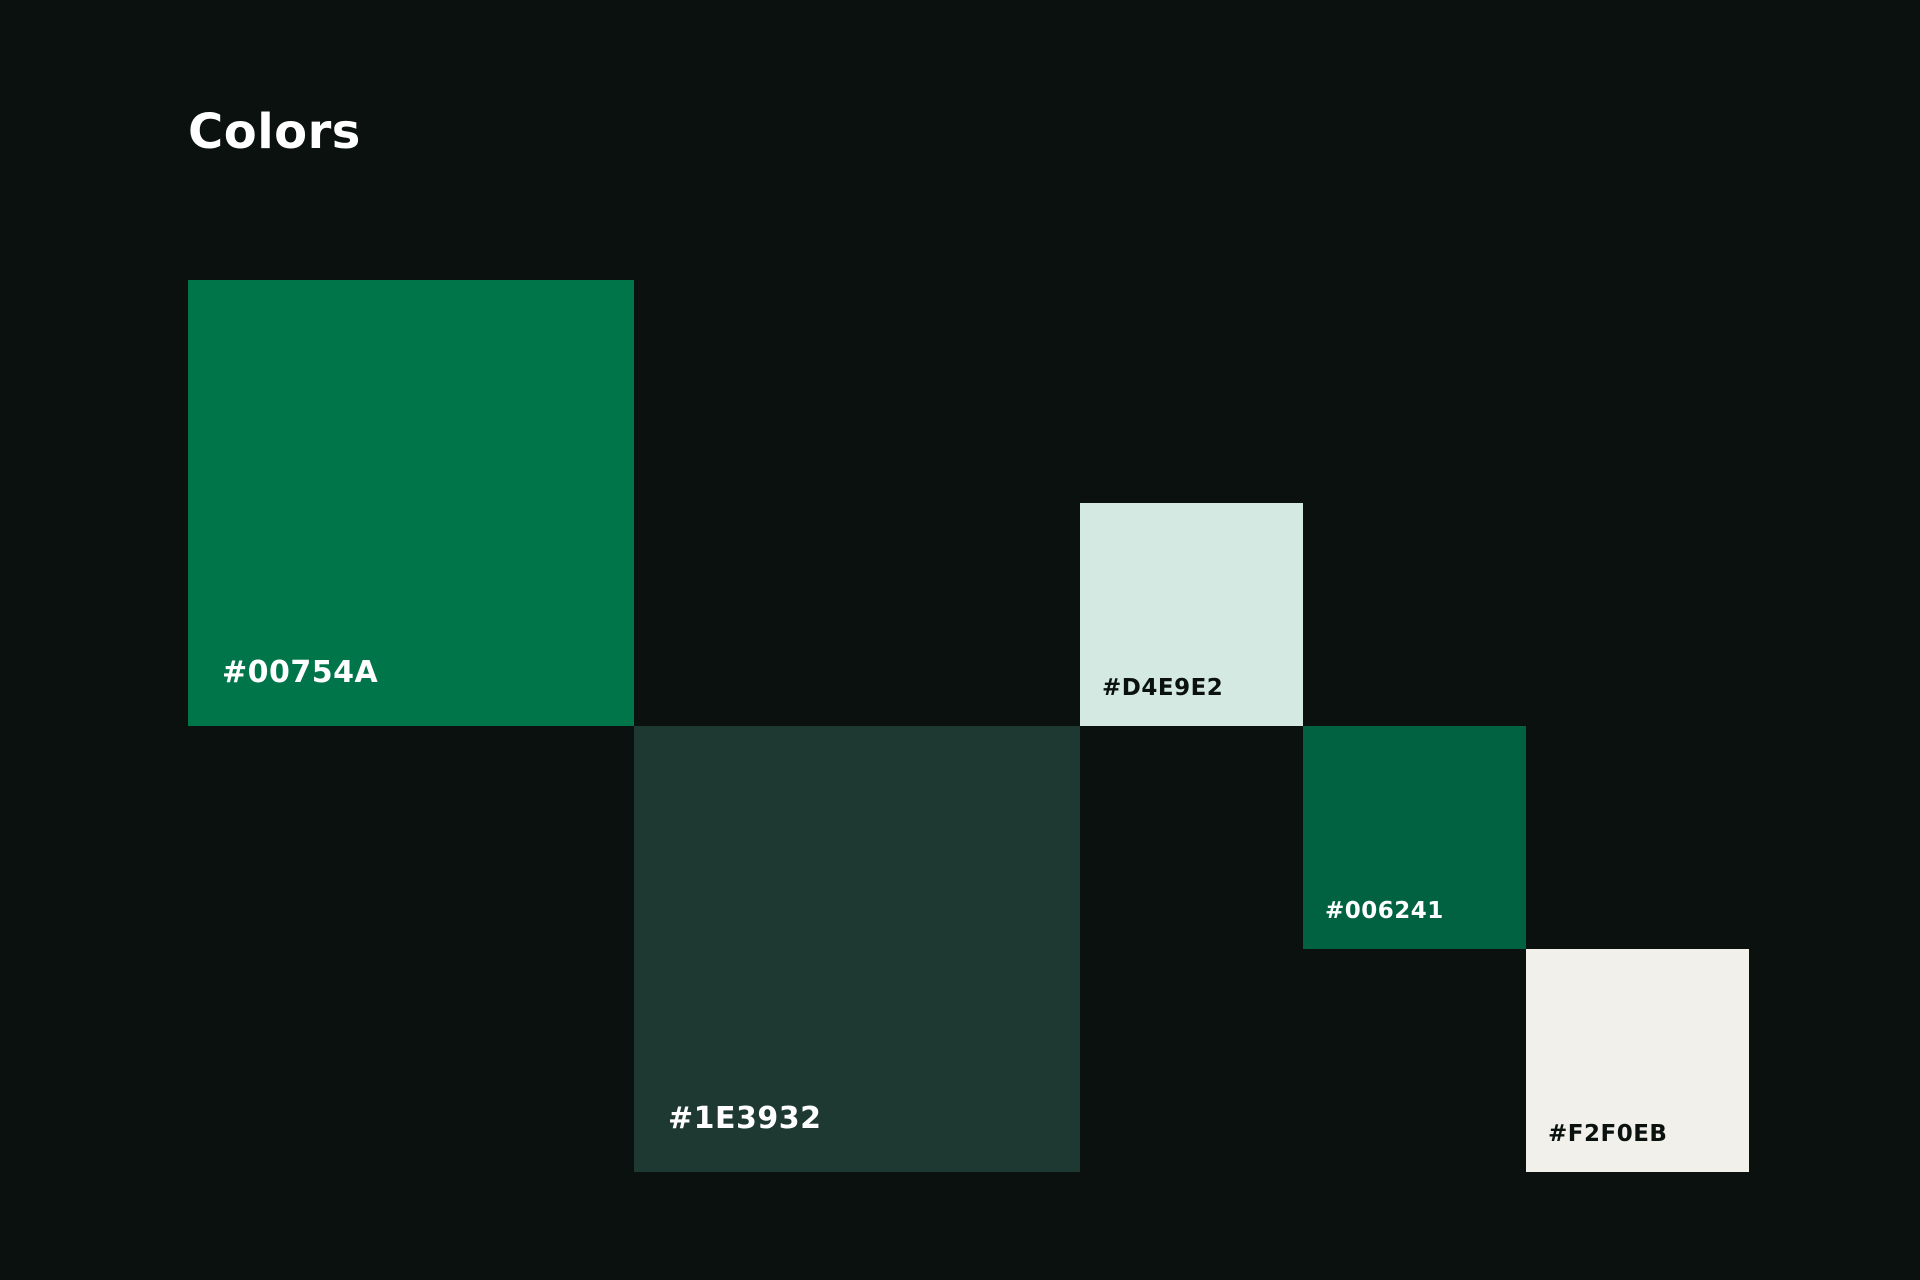  Describe the element at coordinates (1384, 911) in the screenshot. I see `swatch-hex-label: #006241` at that location.